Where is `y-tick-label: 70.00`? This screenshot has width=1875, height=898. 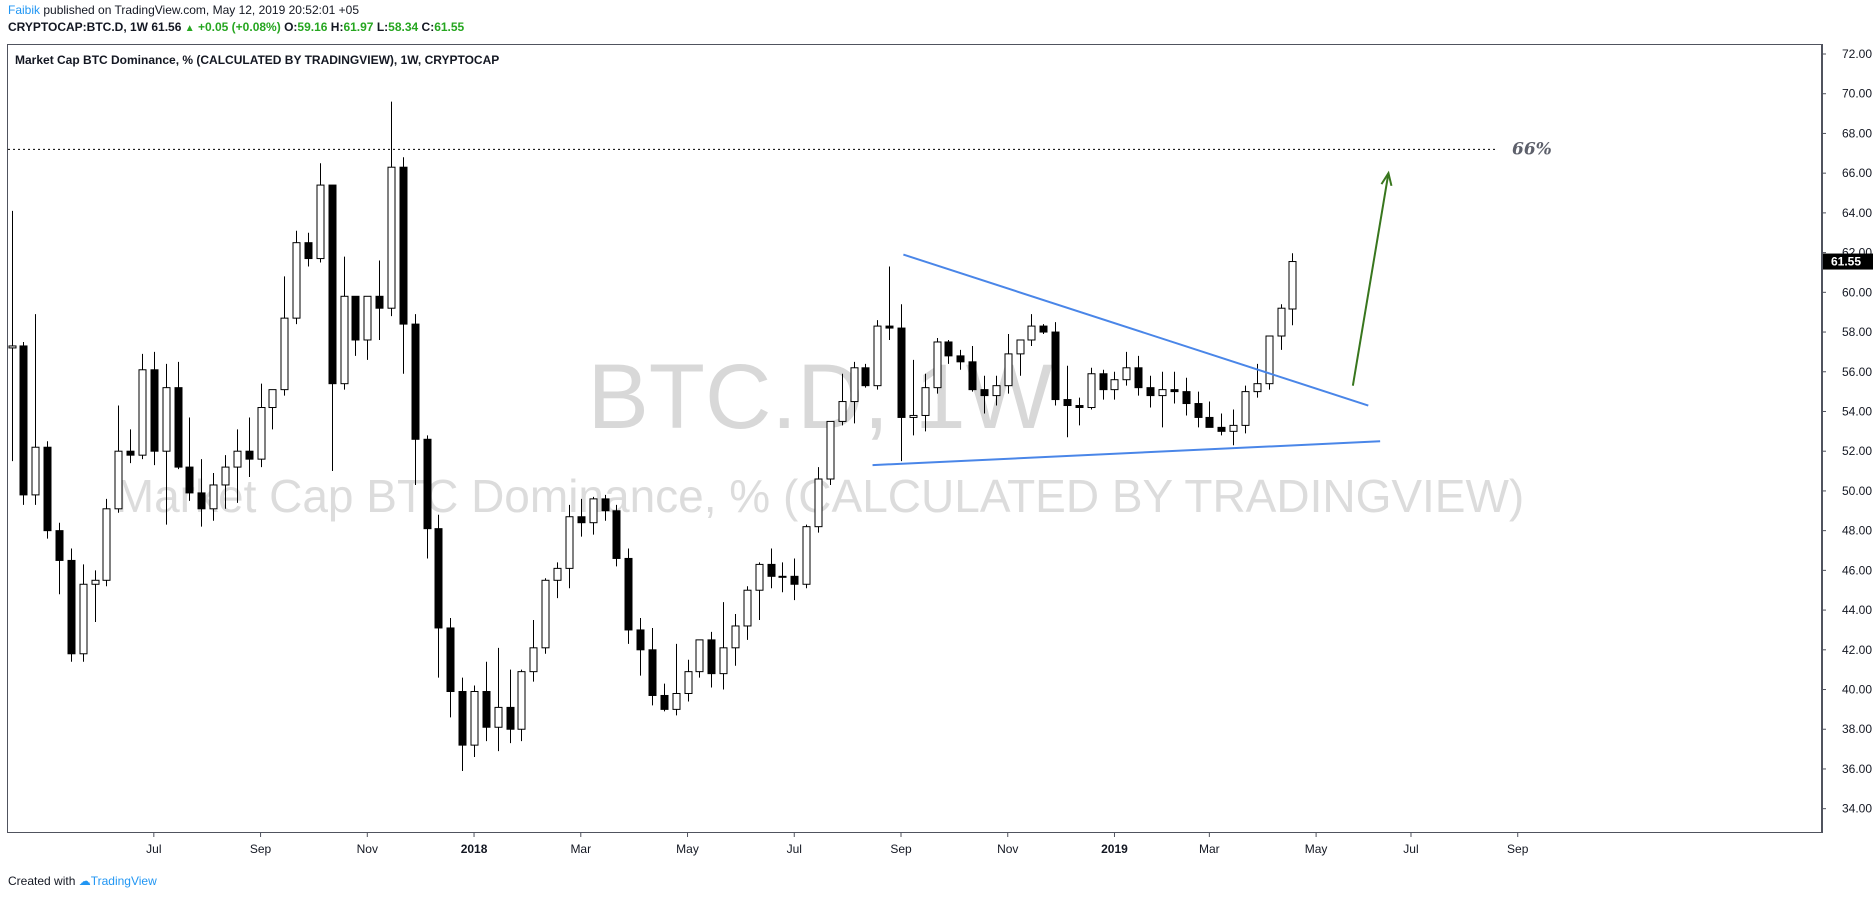 y-tick-label: 70.00 is located at coordinates (1857, 94).